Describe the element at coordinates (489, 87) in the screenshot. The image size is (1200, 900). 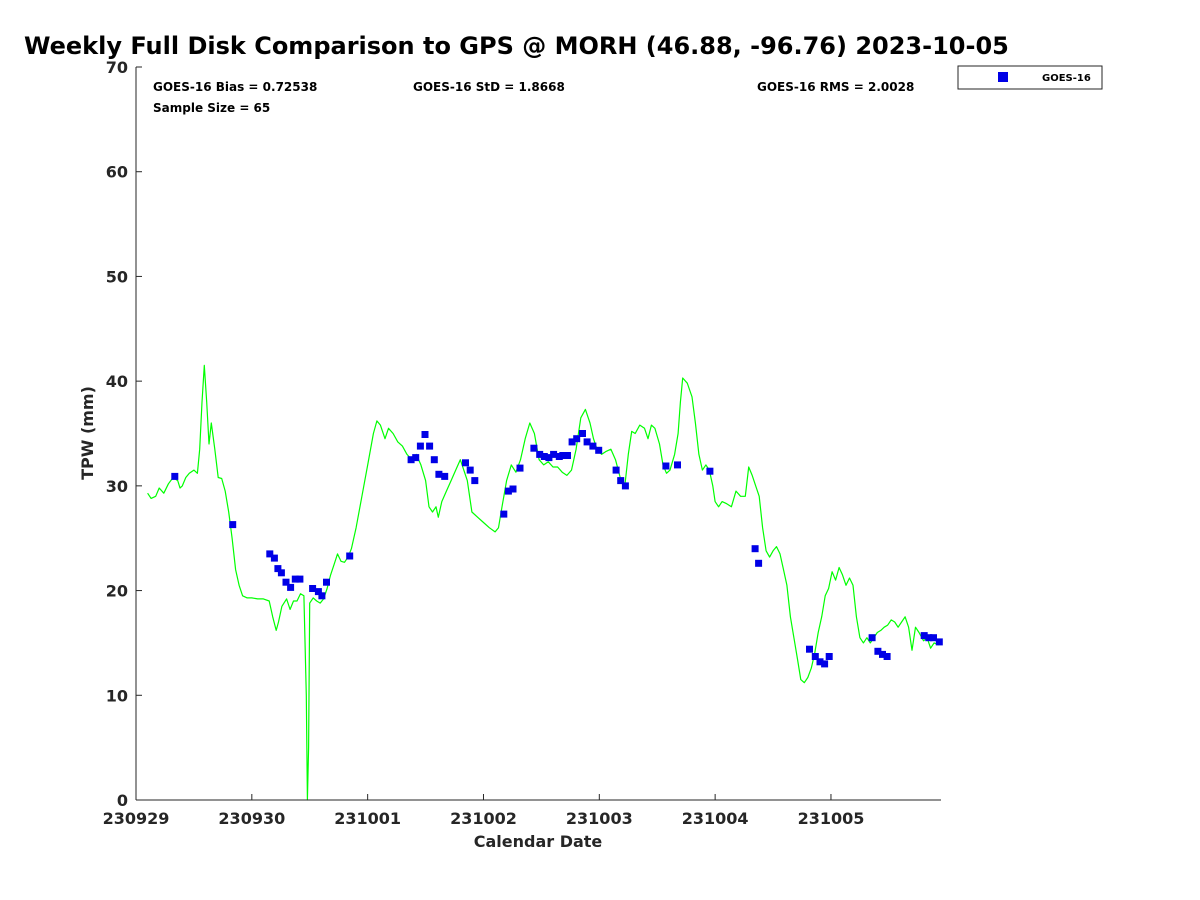
I see `std-stat: GOES-16 StD = 1.8668` at that location.